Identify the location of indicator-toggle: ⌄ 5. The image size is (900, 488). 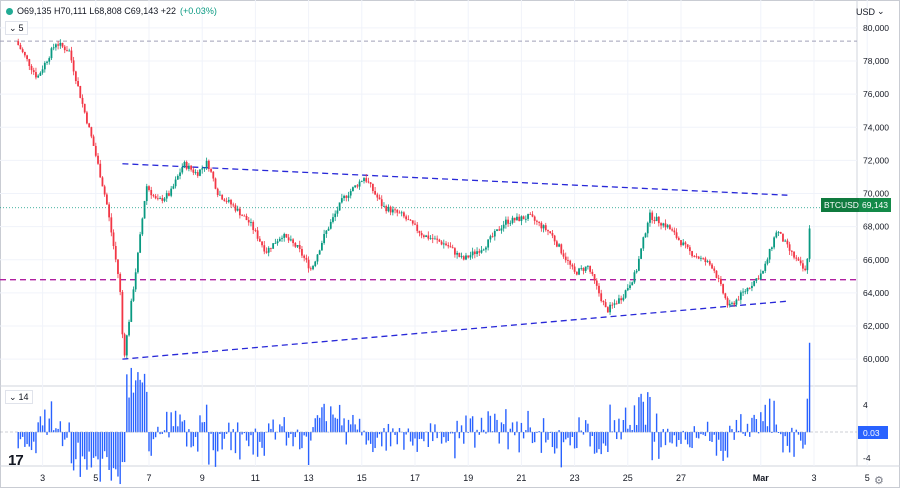
(16, 28).